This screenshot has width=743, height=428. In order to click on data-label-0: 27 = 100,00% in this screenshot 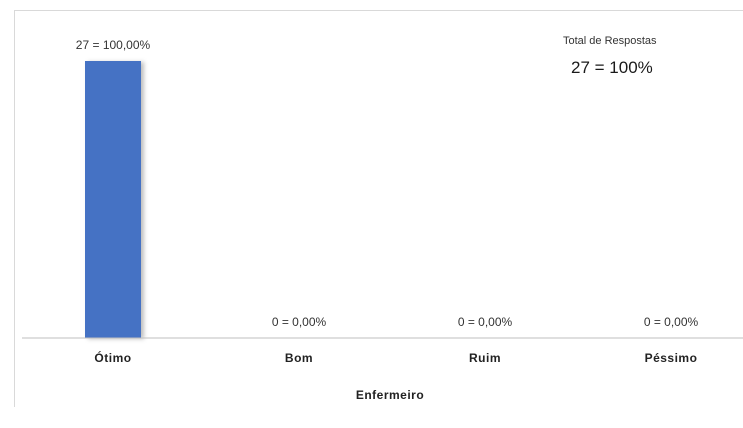, I will do `click(113, 45)`.